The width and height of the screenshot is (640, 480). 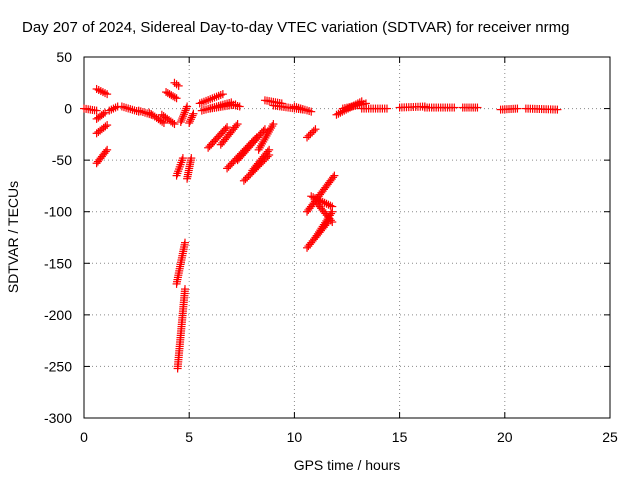 I want to click on y-tick-label: -250, so click(x=58, y=366).